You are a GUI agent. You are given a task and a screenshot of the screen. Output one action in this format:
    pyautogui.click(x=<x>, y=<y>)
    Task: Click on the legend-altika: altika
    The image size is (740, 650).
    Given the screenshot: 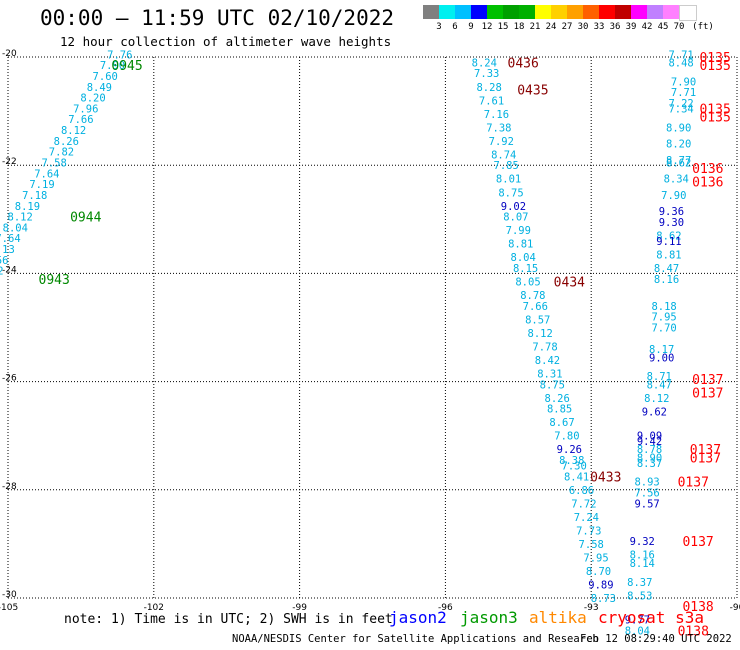 What is the action you would take?
    pyautogui.click(x=558, y=617)
    